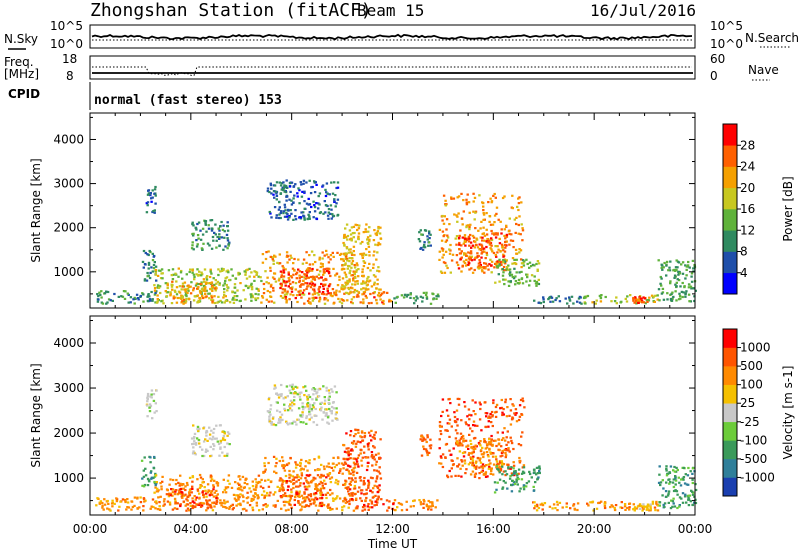  I want to click on colorbar-tick-label: 100, so click(751, 385).